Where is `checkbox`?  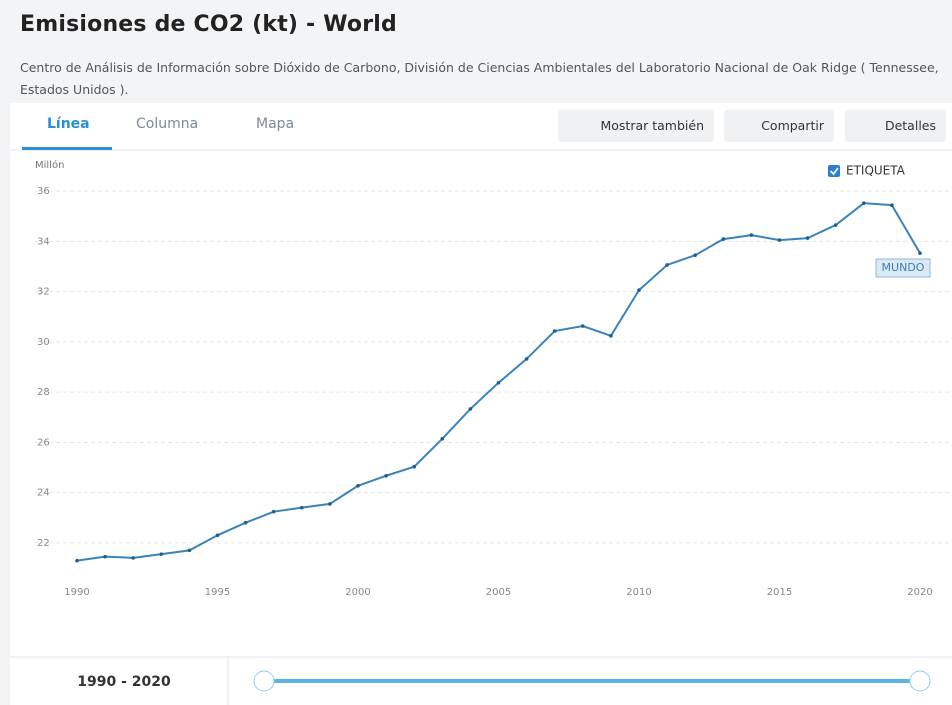 checkbox is located at coordinates (834, 171).